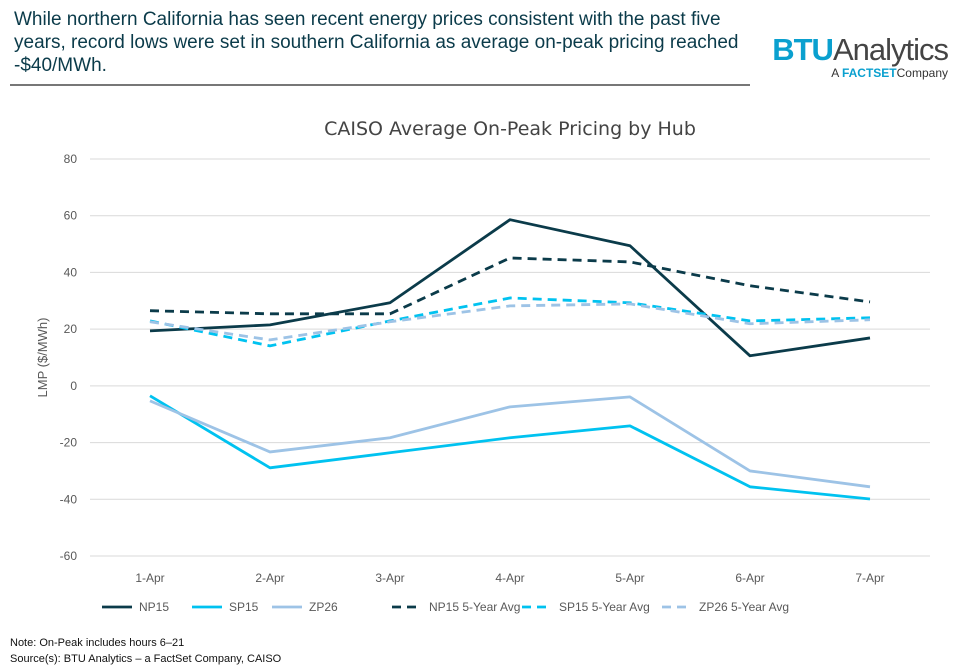 This screenshot has width=960, height=670. Describe the element at coordinates (510, 442) in the screenshot. I see `series-line-zp26` at that location.